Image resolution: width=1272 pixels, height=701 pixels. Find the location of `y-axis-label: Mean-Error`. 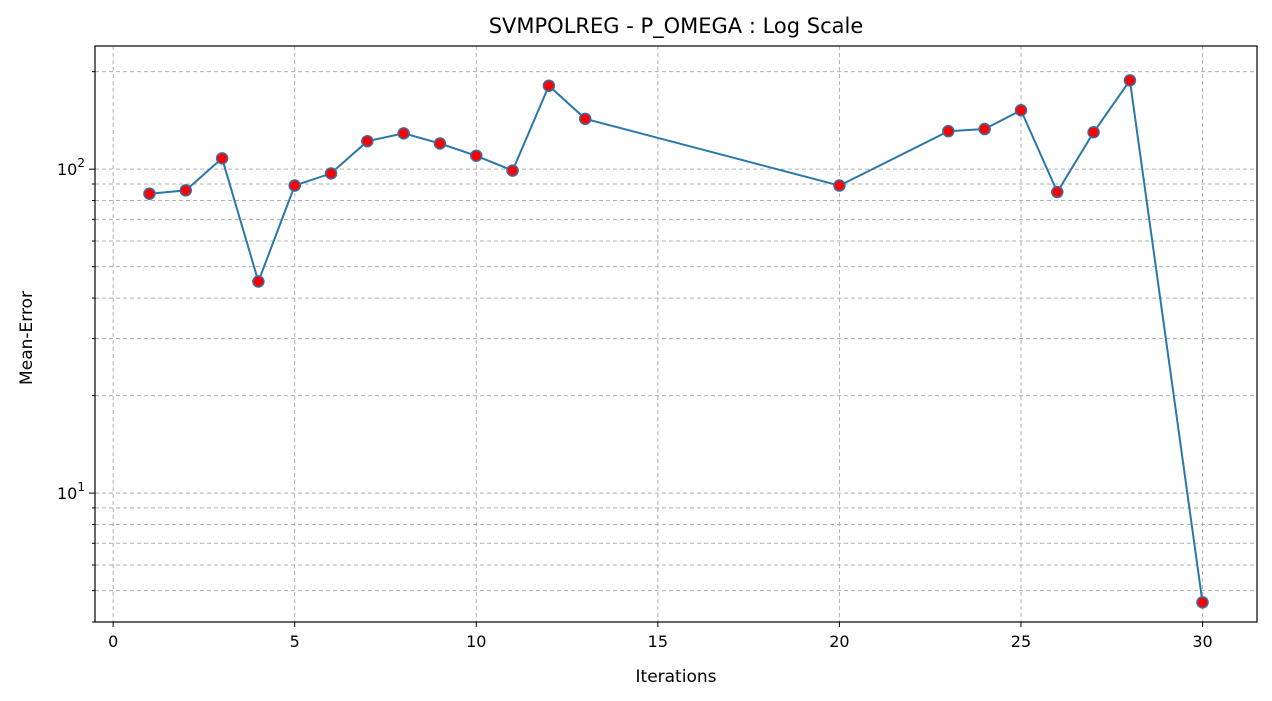

y-axis-label: Mean-Error is located at coordinates (27, 338).